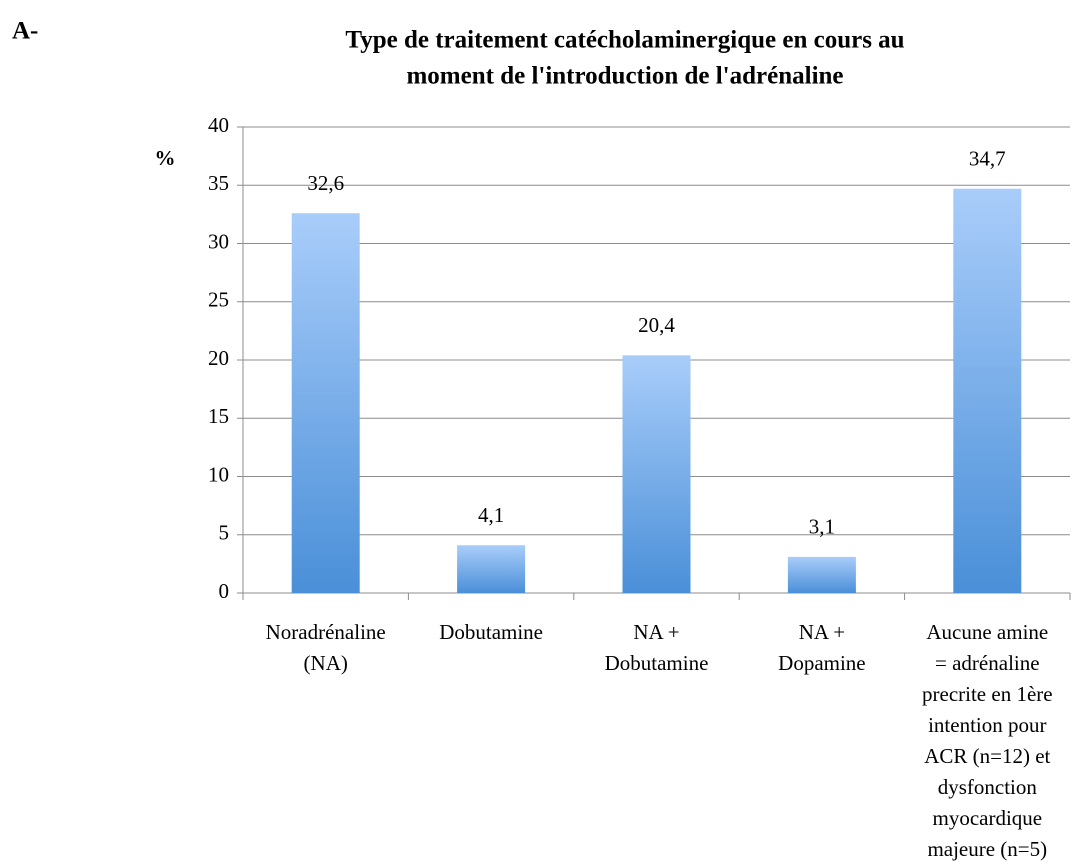  What do you see at coordinates (218, 300) in the screenshot?
I see `y-tick-label: 25` at bounding box center [218, 300].